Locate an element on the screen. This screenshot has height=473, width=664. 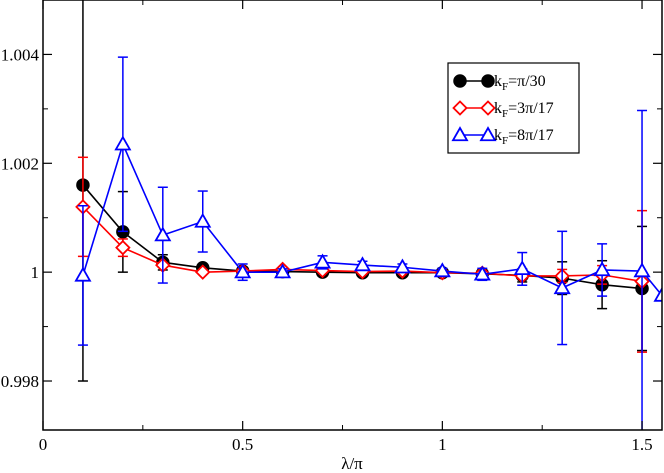
y-tick-label: 1.004 is located at coordinates (20, 54).